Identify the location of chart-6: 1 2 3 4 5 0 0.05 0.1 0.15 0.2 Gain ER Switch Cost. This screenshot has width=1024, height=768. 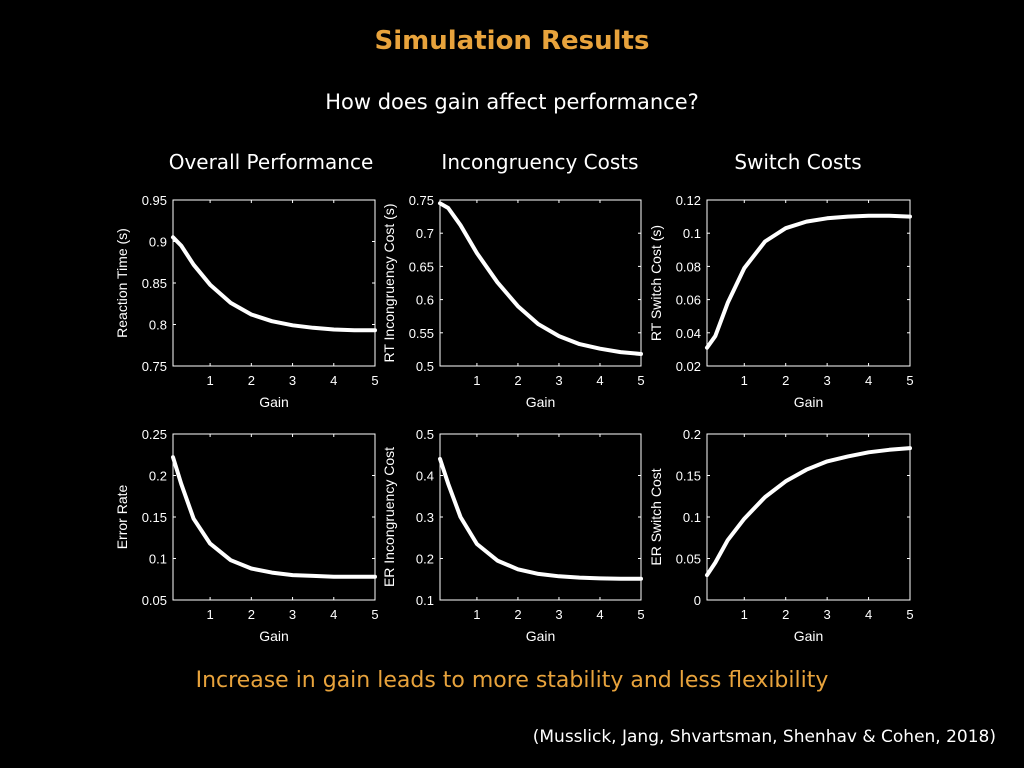
(781, 535).